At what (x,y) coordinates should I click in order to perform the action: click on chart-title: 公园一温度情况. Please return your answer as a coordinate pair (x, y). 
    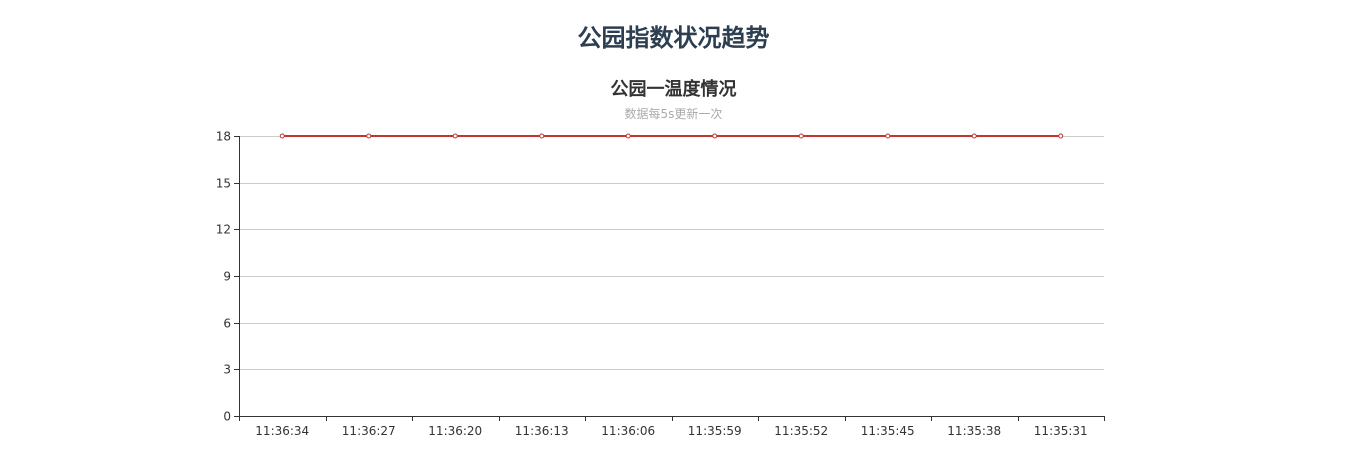
    Looking at the image, I should click on (673, 89).